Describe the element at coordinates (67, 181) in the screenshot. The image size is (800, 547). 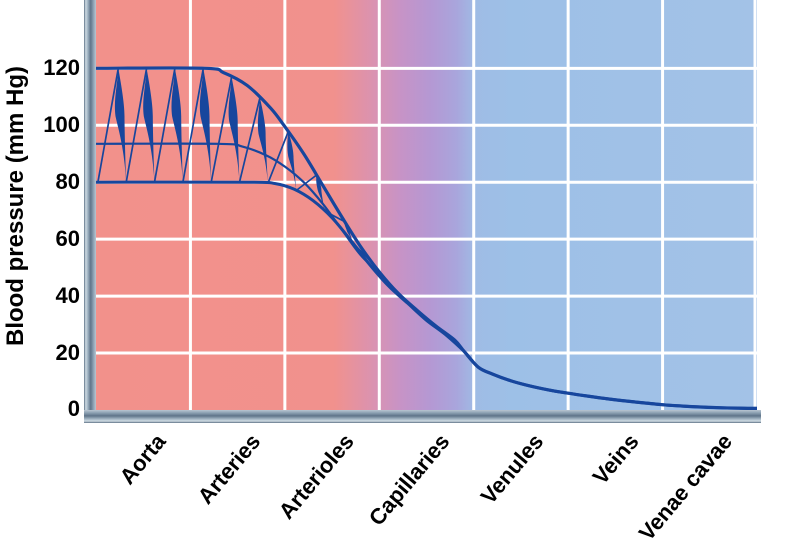
I see `y-tick-80: 80` at that location.